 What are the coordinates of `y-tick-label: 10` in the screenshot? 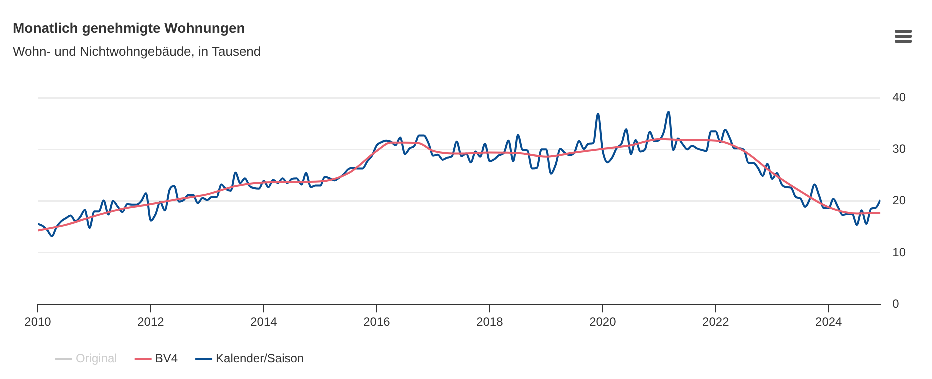 It's located at (899, 252).